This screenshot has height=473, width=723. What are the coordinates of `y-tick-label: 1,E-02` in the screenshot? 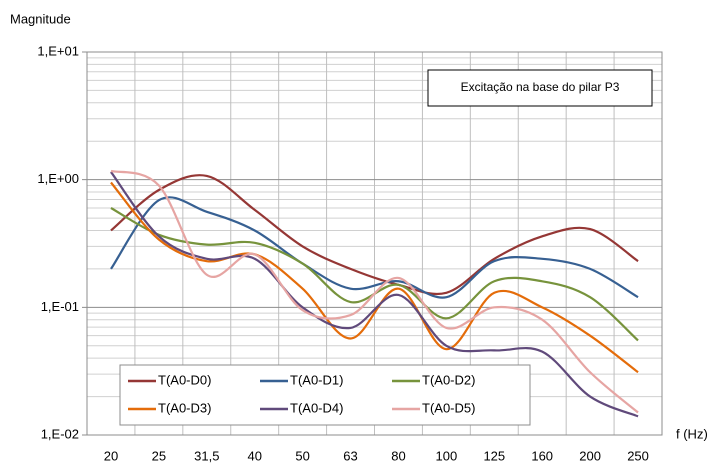 It's located at (60, 433).